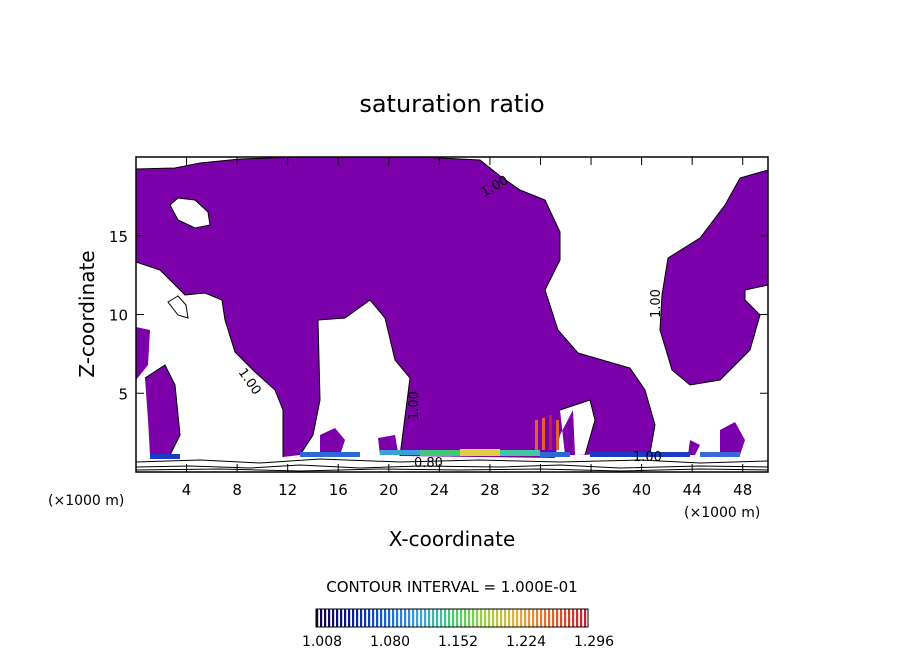 Image resolution: width=904 pixels, height=654 pixels. What do you see at coordinates (118, 316) in the screenshot?
I see `y-tick-label: 10` at bounding box center [118, 316].